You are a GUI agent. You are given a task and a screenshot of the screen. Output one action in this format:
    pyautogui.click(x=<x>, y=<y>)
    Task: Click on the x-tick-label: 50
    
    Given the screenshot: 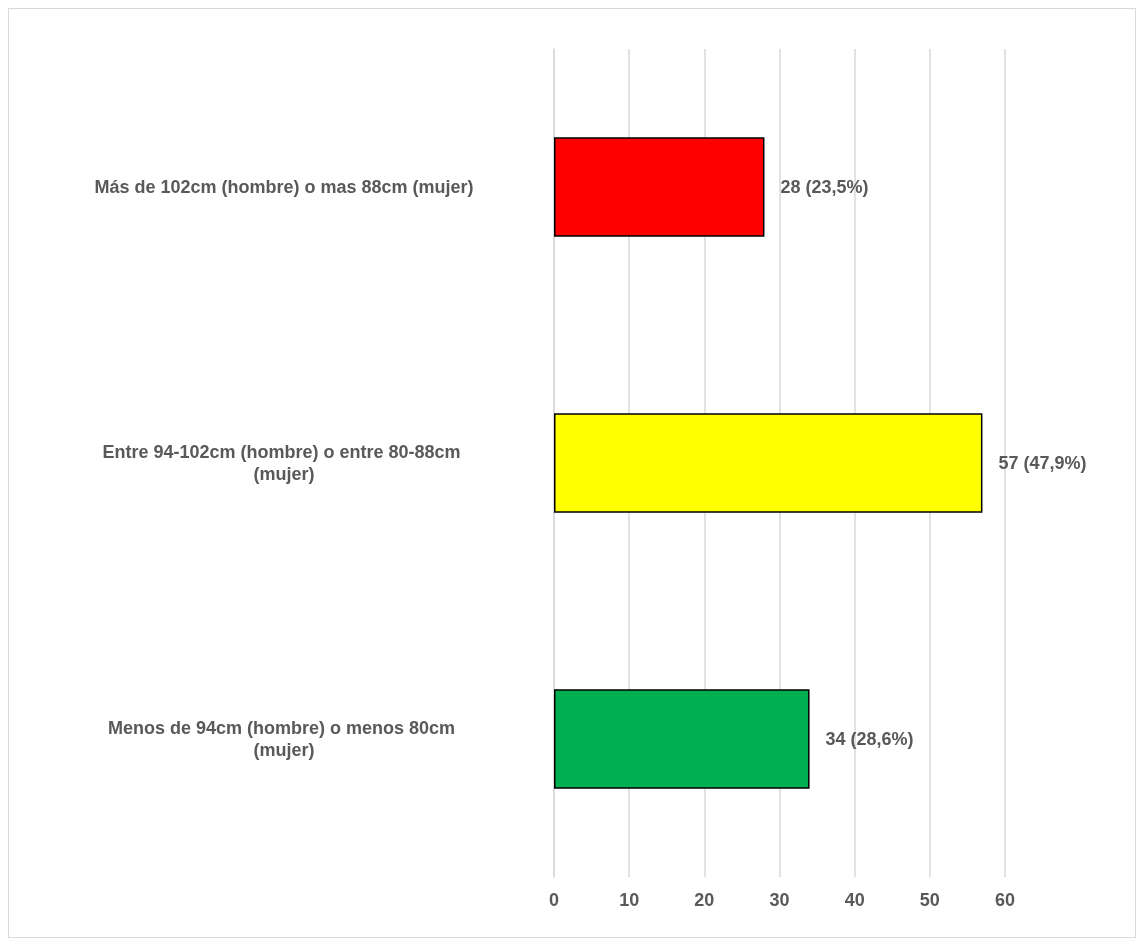 What is the action you would take?
    pyautogui.click(x=929, y=900)
    